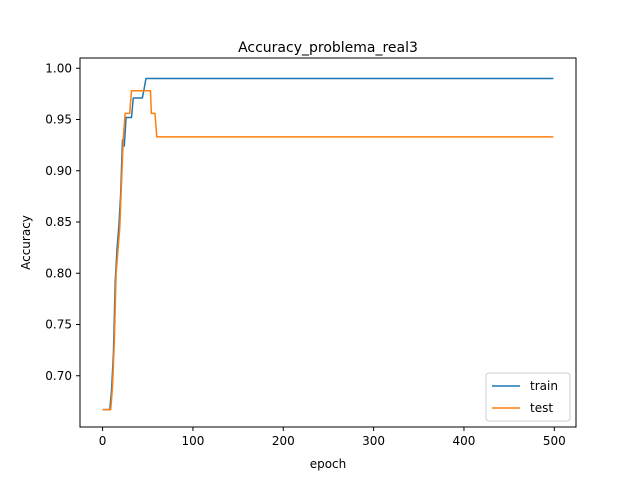 The height and width of the screenshot is (480, 640). I want to click on x-axis-label: epoch, so click(328, 464).